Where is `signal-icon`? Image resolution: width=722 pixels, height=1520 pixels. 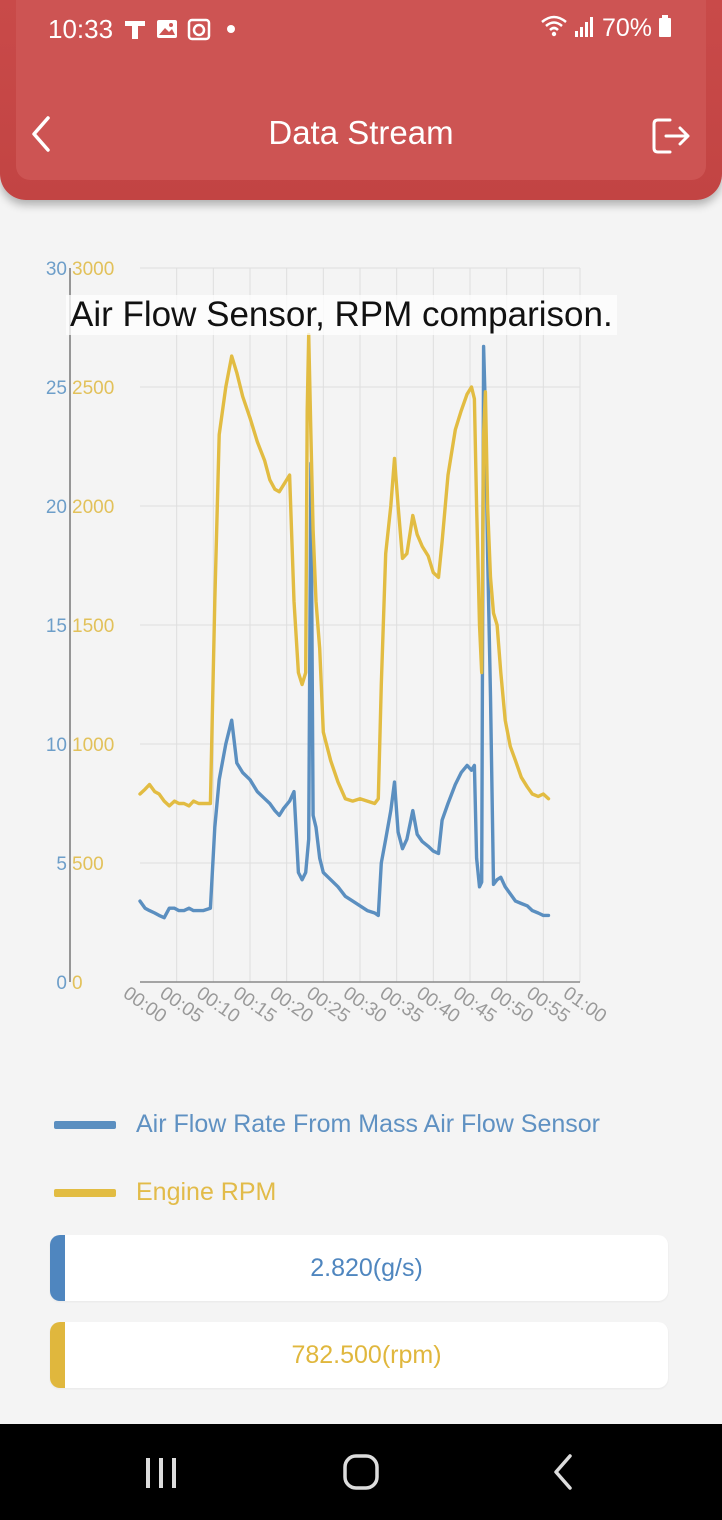 signal-icon is located at coordinates (585, 28).